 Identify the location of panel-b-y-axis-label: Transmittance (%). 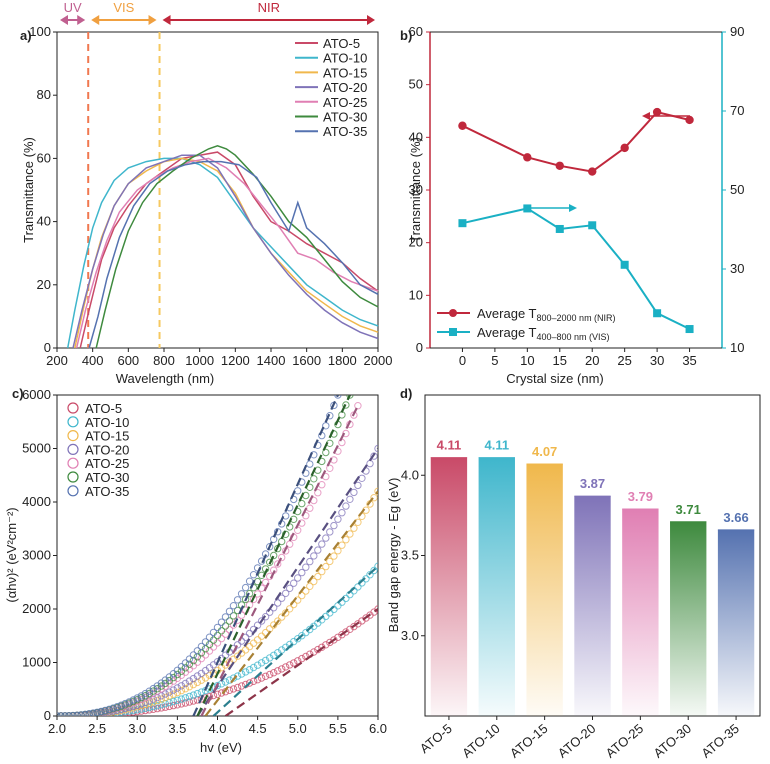
(415, 190).